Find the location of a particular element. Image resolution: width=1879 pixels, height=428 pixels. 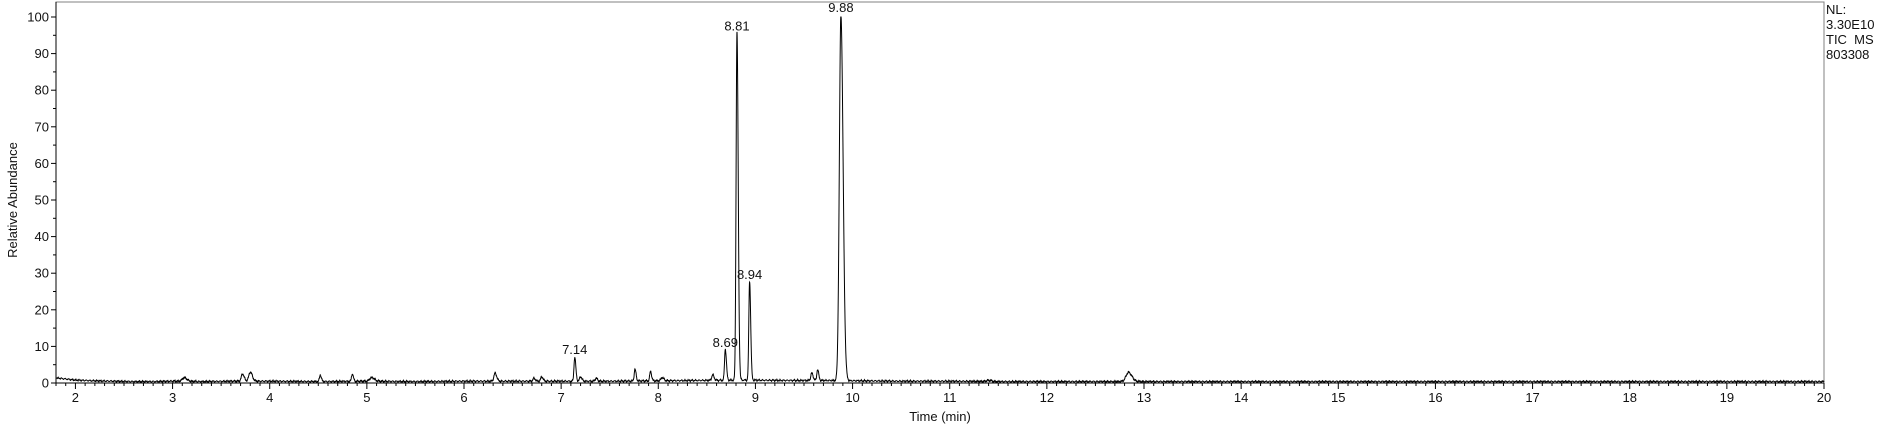

x-tick-label: 7 is located at coordinates (561, 397).